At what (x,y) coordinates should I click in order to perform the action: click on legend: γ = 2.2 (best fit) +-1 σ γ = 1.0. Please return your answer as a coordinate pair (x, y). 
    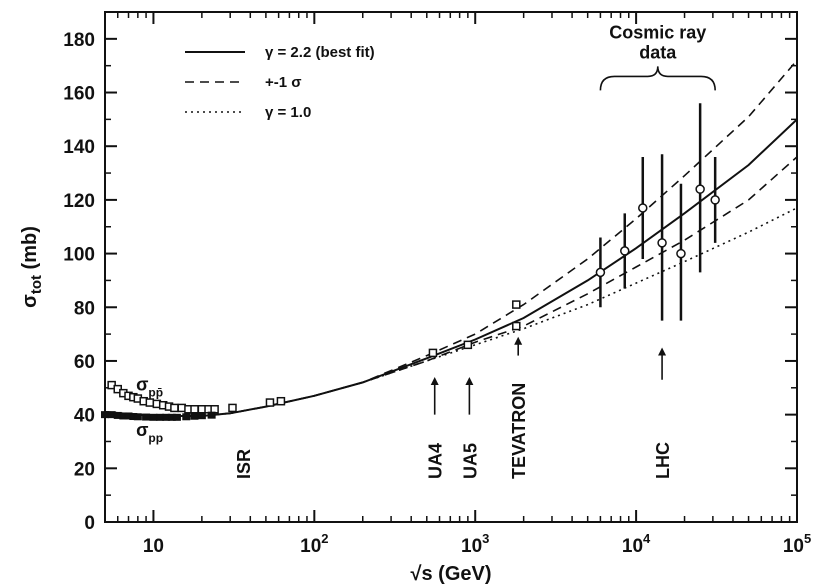
    Looking at the image, I should click on (280, 82).